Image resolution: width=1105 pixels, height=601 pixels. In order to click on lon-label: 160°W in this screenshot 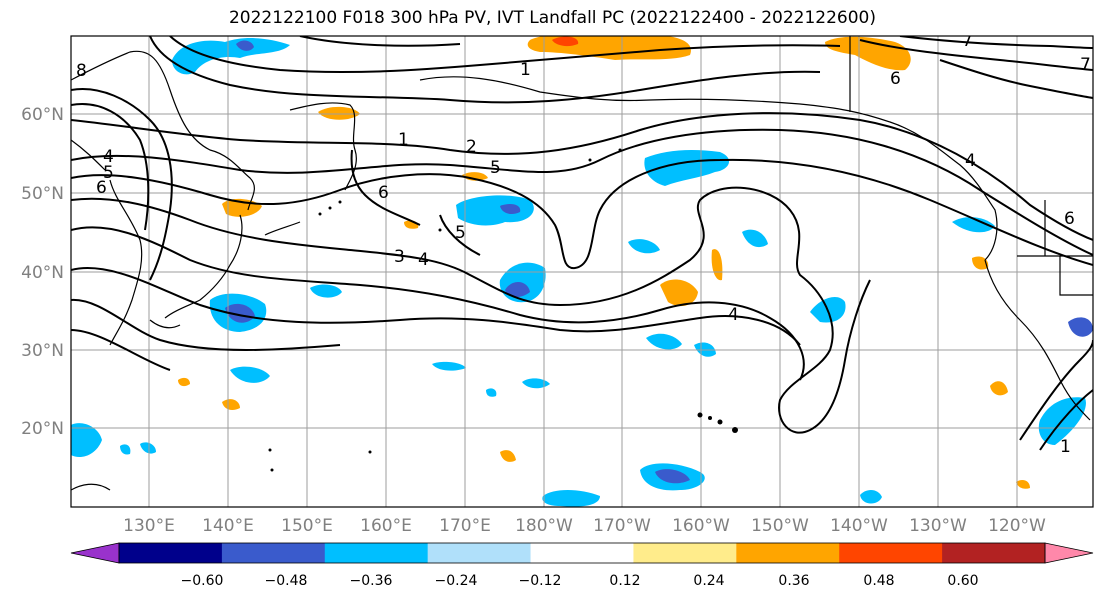, I will do `click(701, 526)`.